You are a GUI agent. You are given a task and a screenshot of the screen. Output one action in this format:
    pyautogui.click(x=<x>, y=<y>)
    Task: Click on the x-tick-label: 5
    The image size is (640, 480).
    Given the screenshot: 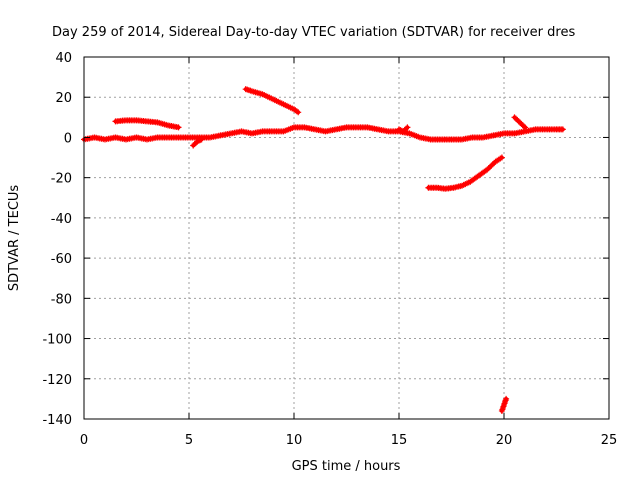 What is the action you would take?
    pyautogui.click(x=189, y=440)
    